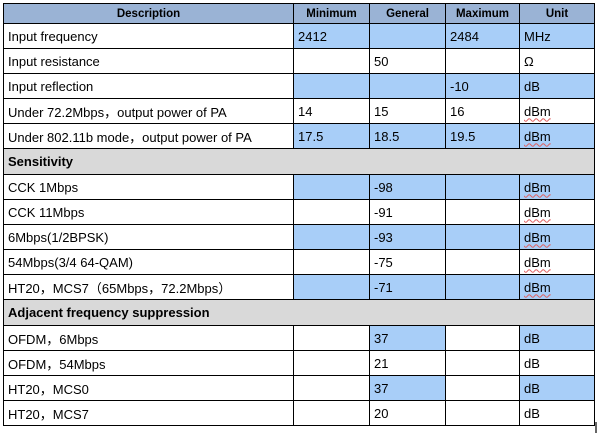  I want to click on table-header-row: Description Minimum General Maximum Unit, so click(299, 13).